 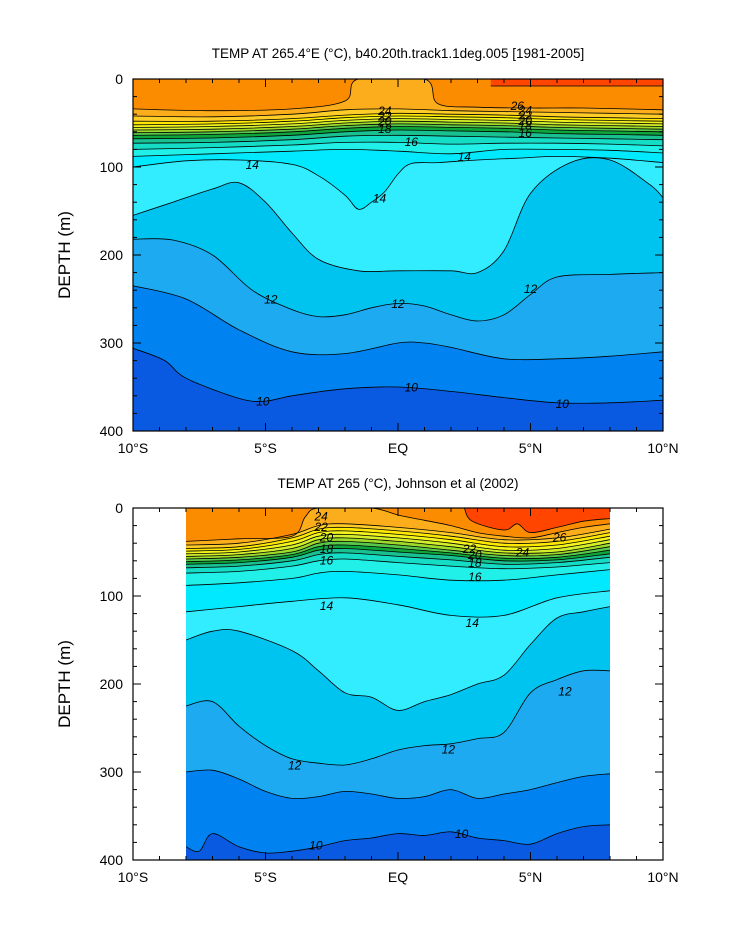 I want to click on contour-label-text: 26, so click(x=517, y=106).